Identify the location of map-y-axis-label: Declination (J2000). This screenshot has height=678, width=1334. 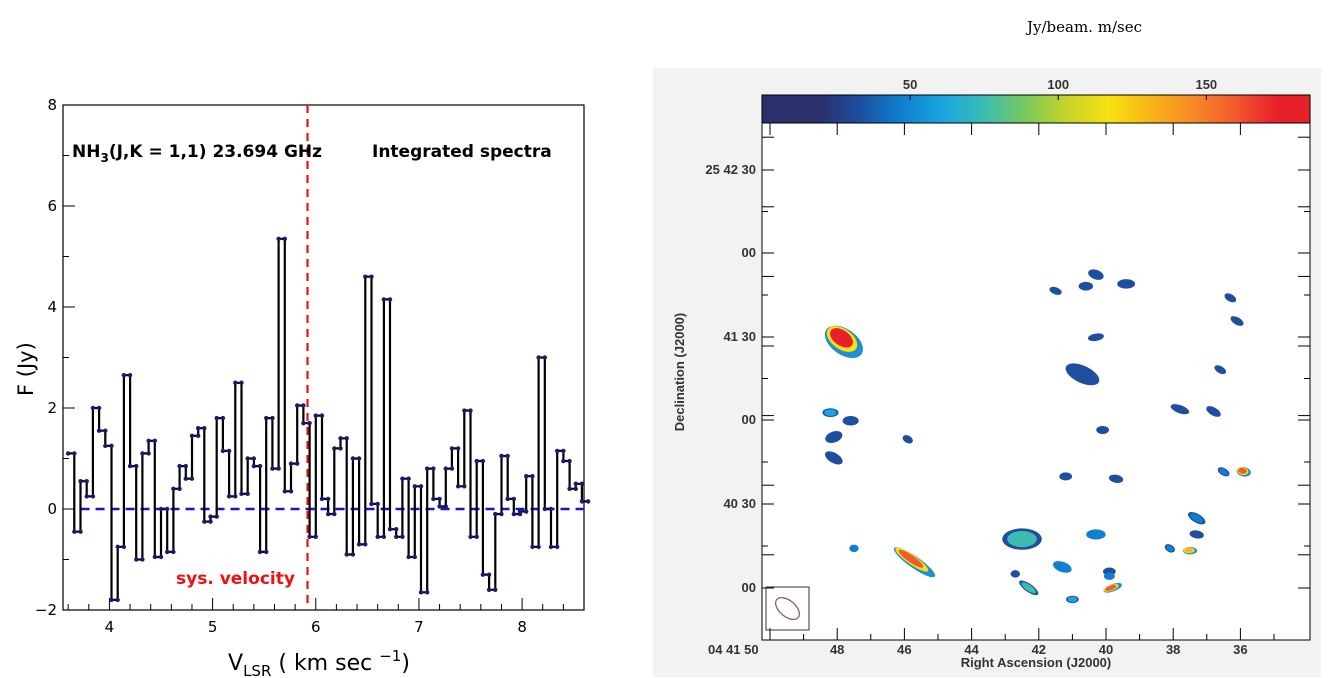
(679, 372).